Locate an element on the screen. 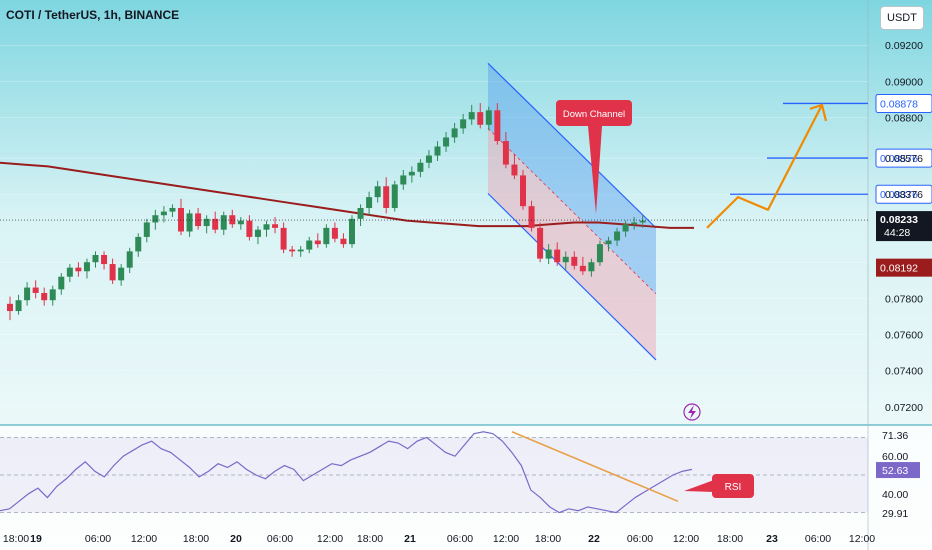 The height and width of the screenshot is (550, 932). price-tick-label: 0.08376 is located at coordinates (904, 195).